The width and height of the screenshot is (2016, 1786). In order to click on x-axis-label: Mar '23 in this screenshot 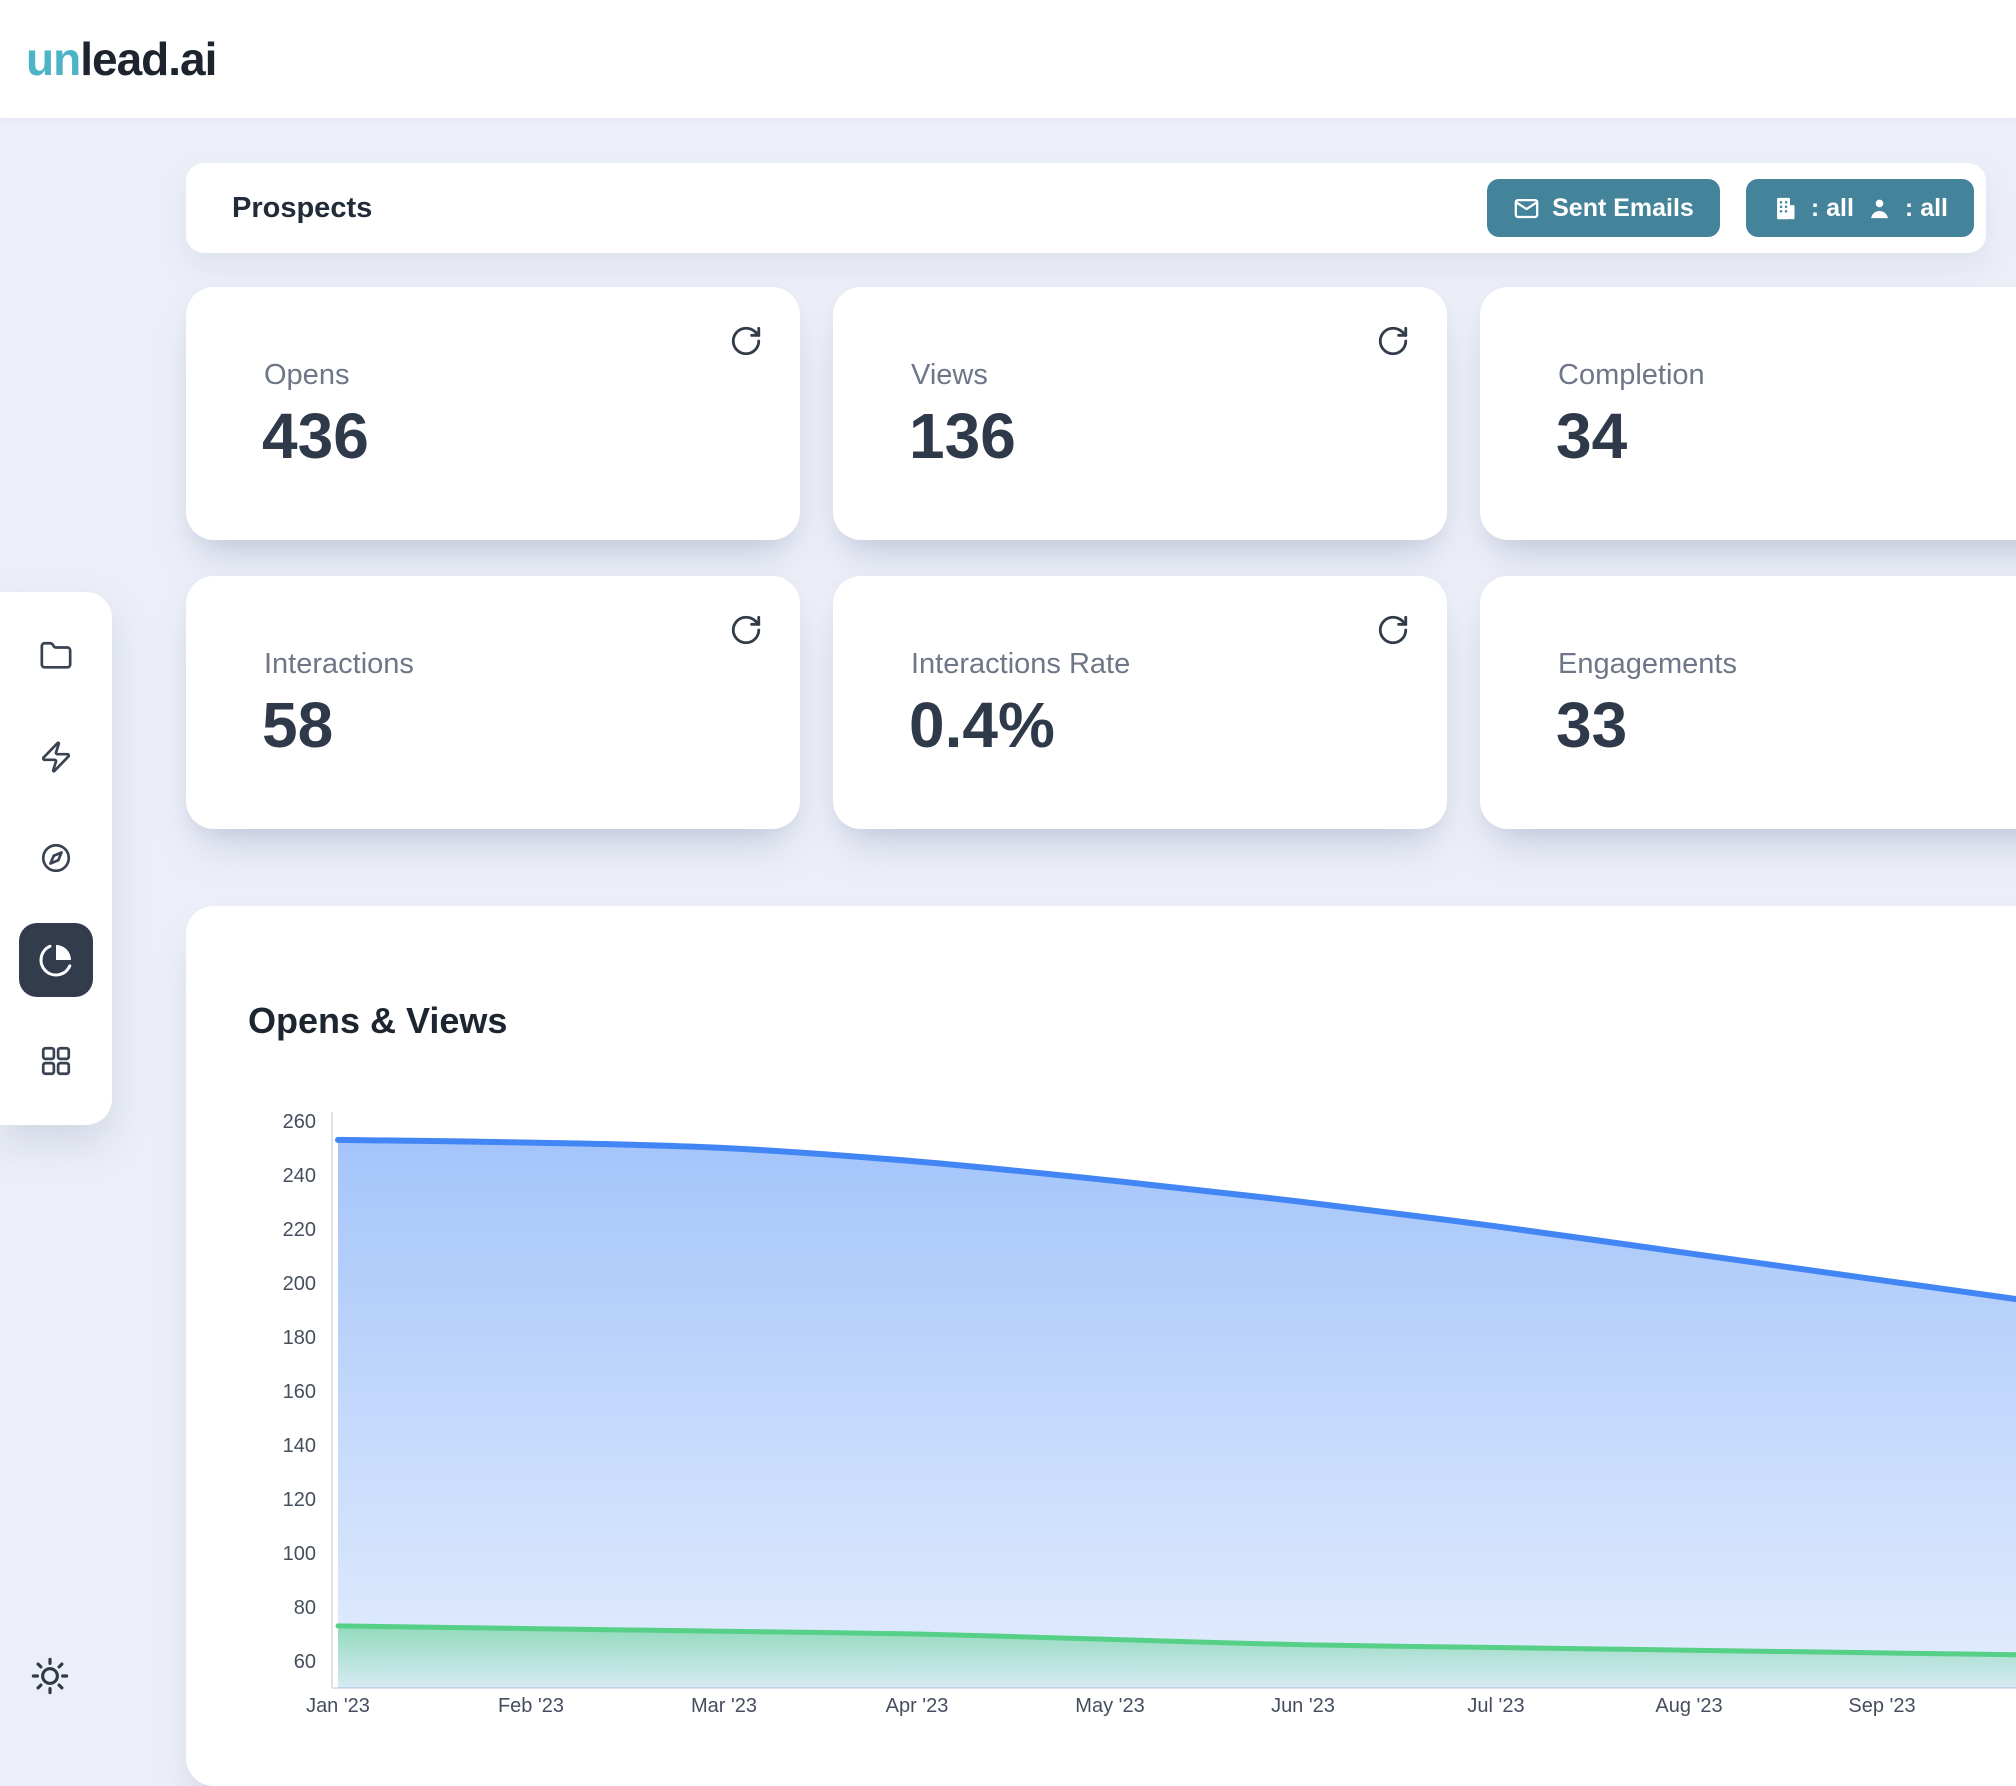, I will do `click(724, 1706)`.